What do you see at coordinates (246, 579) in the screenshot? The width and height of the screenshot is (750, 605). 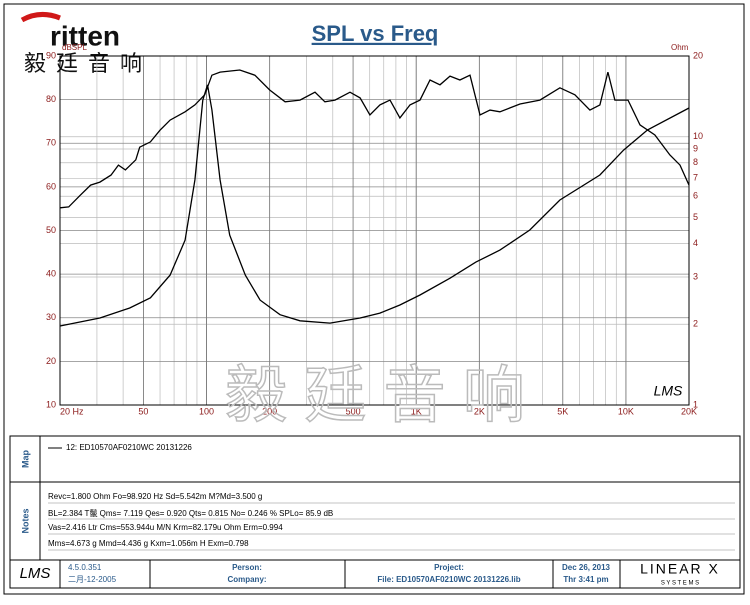 I see `company: Company:` at bounding box center [246, 579].